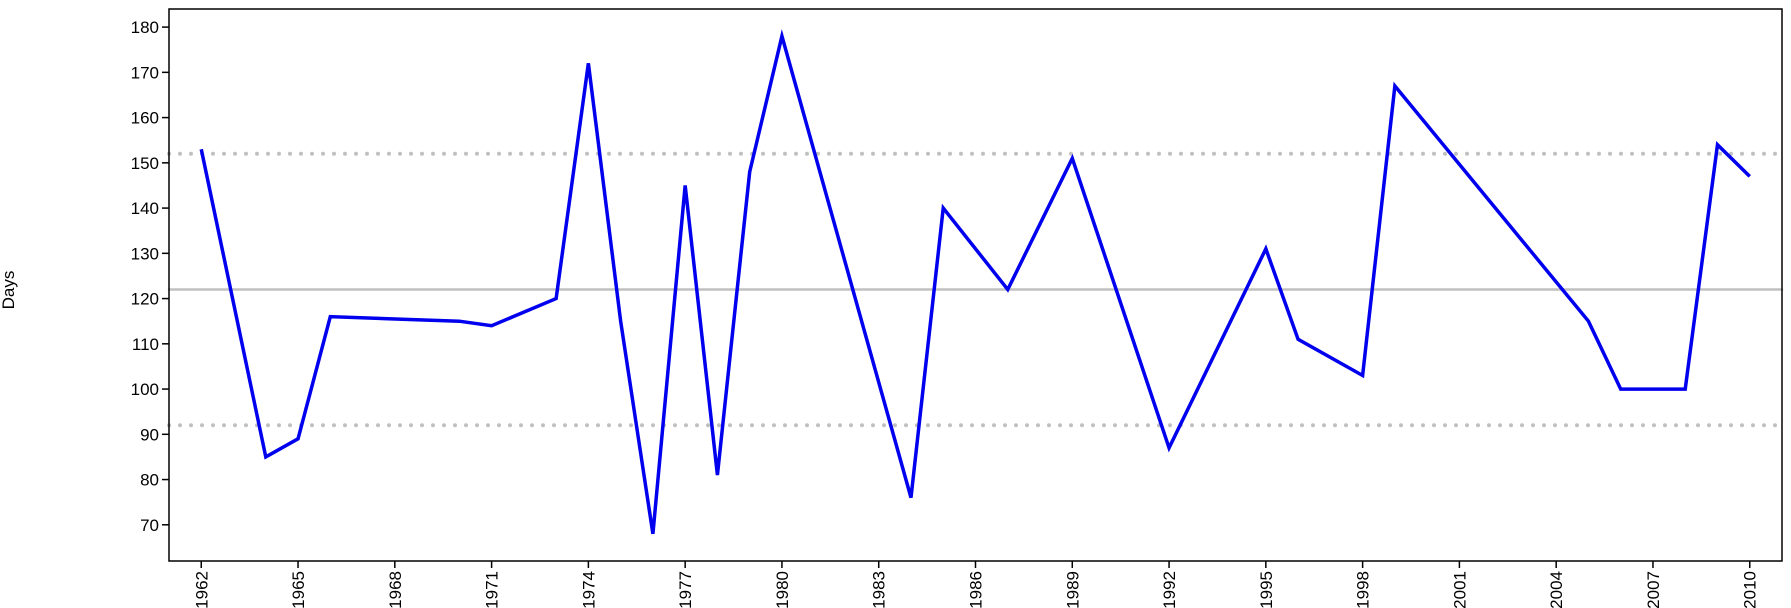 This screenshot has width=1791, height=608. Describe the element at coordinates (9, 290) in the screenshot. I see `y-axis-label: Days` at that location.